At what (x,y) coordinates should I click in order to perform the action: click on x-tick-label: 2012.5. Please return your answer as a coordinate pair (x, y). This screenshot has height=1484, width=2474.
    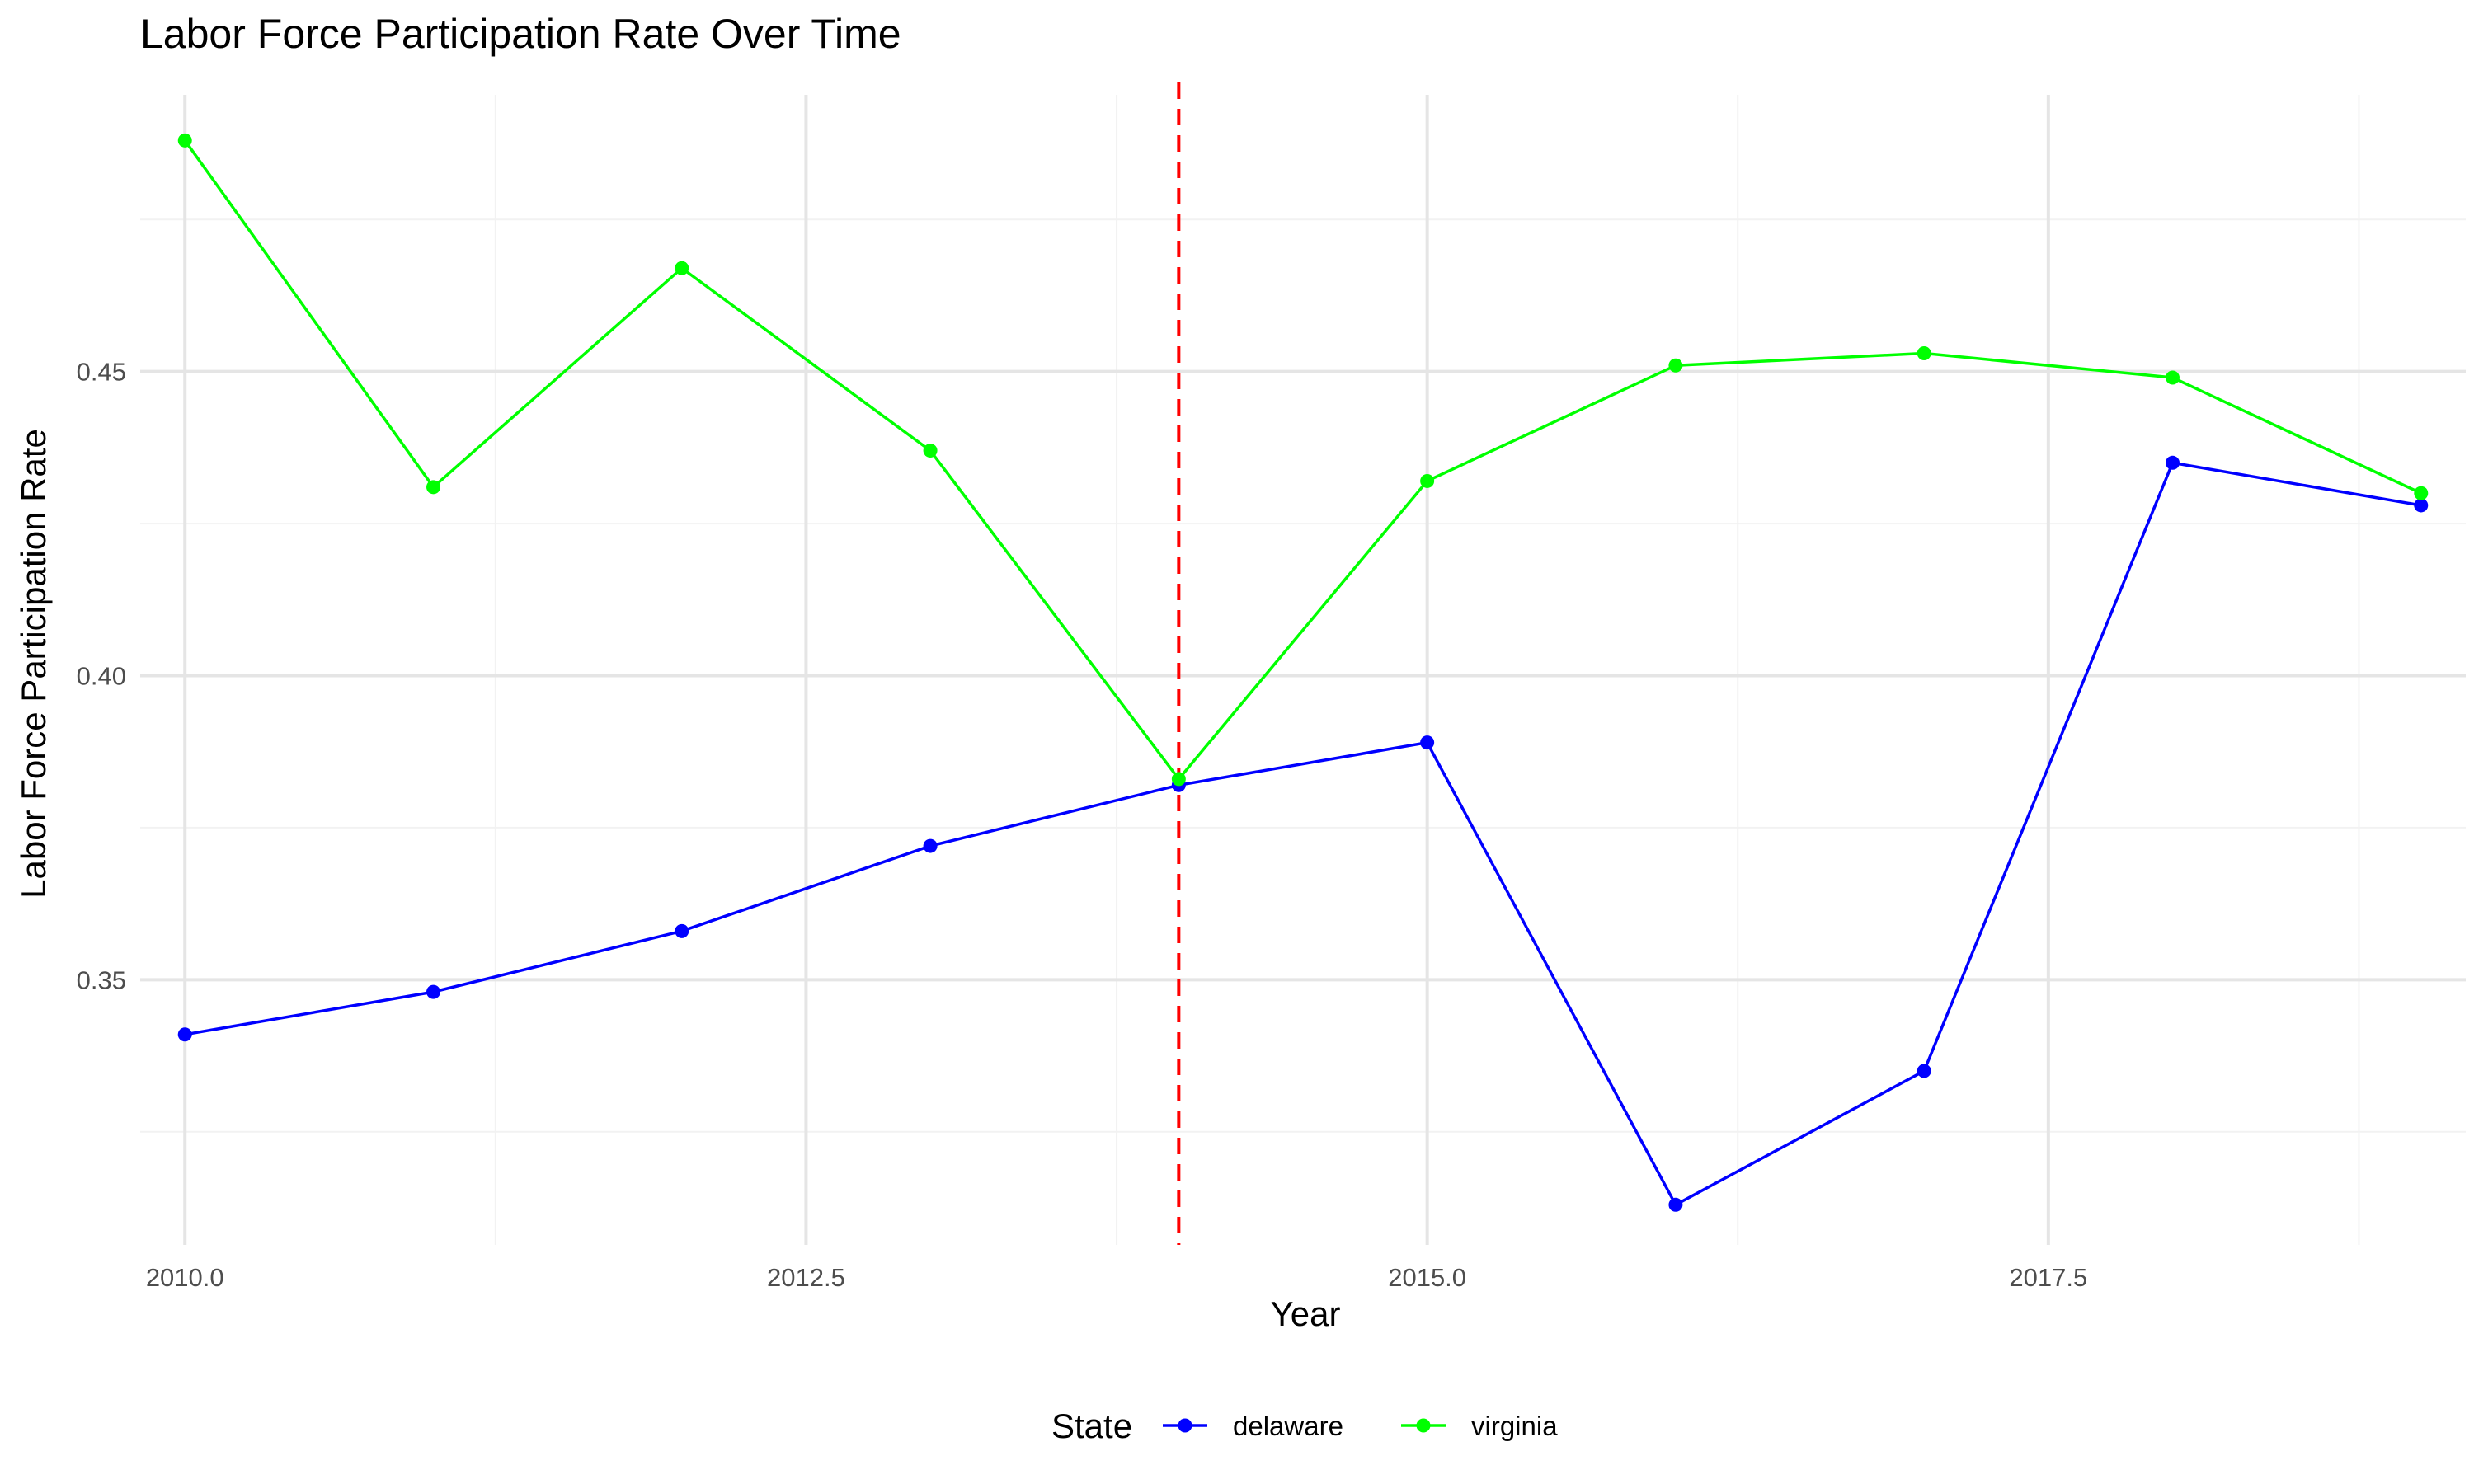
    Looking at the image, I should click on (806, 1277).